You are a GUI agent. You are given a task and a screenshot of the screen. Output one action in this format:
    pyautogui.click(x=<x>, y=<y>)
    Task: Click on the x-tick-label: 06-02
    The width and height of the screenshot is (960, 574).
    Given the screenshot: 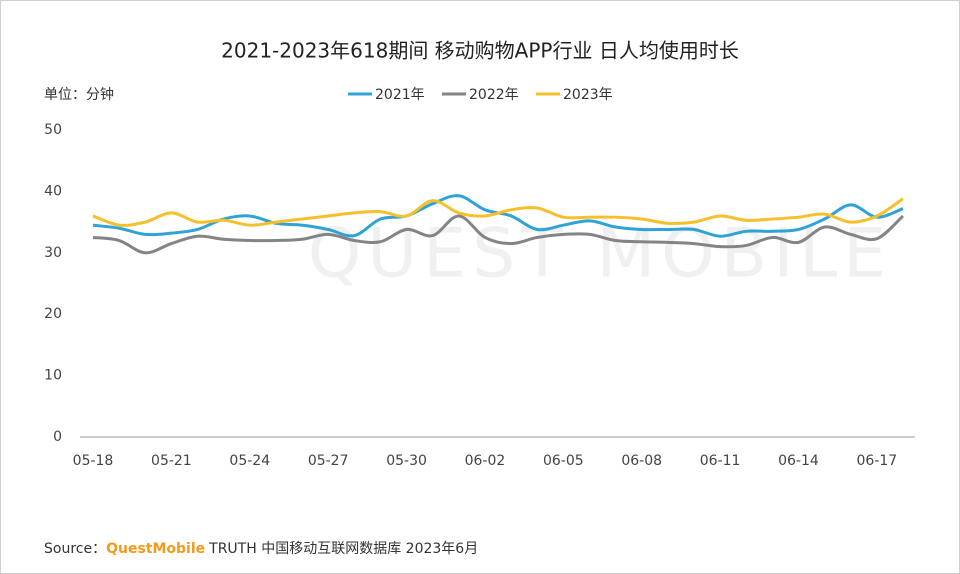 What is the action you would take?
    pyautogui.click(x=485, y=461)
    